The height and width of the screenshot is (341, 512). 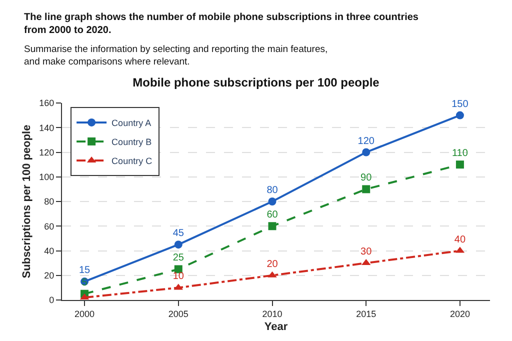 What do you see at coordinates (178, 258) in the screenshot?
I see `data-label: 25` at bounding box center [178, 258].